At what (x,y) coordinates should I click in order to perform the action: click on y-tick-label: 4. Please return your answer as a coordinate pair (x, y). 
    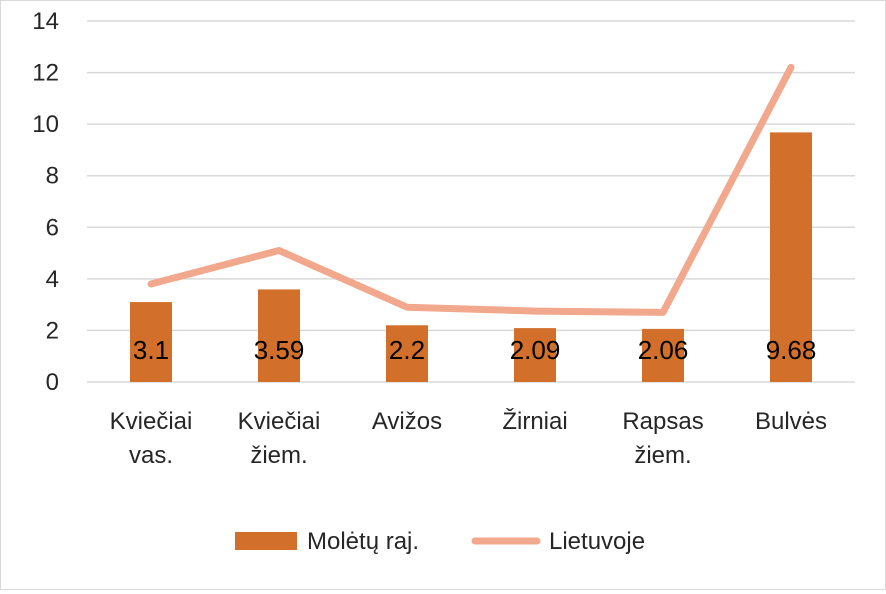
    Looking at the image, I should click on (52, 279).